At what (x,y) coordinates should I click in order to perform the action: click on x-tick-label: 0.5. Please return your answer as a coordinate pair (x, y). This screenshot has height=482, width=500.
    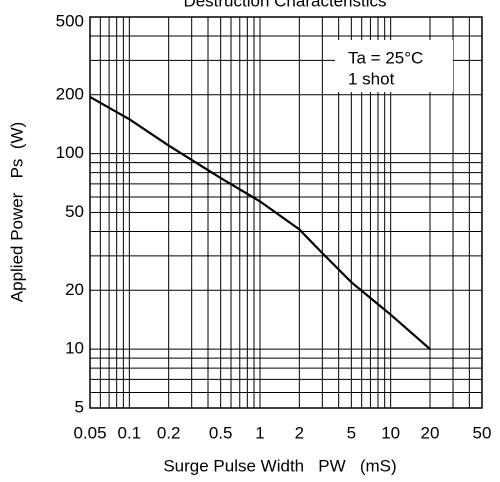
    Looking at the image, I should click on (221, 432).